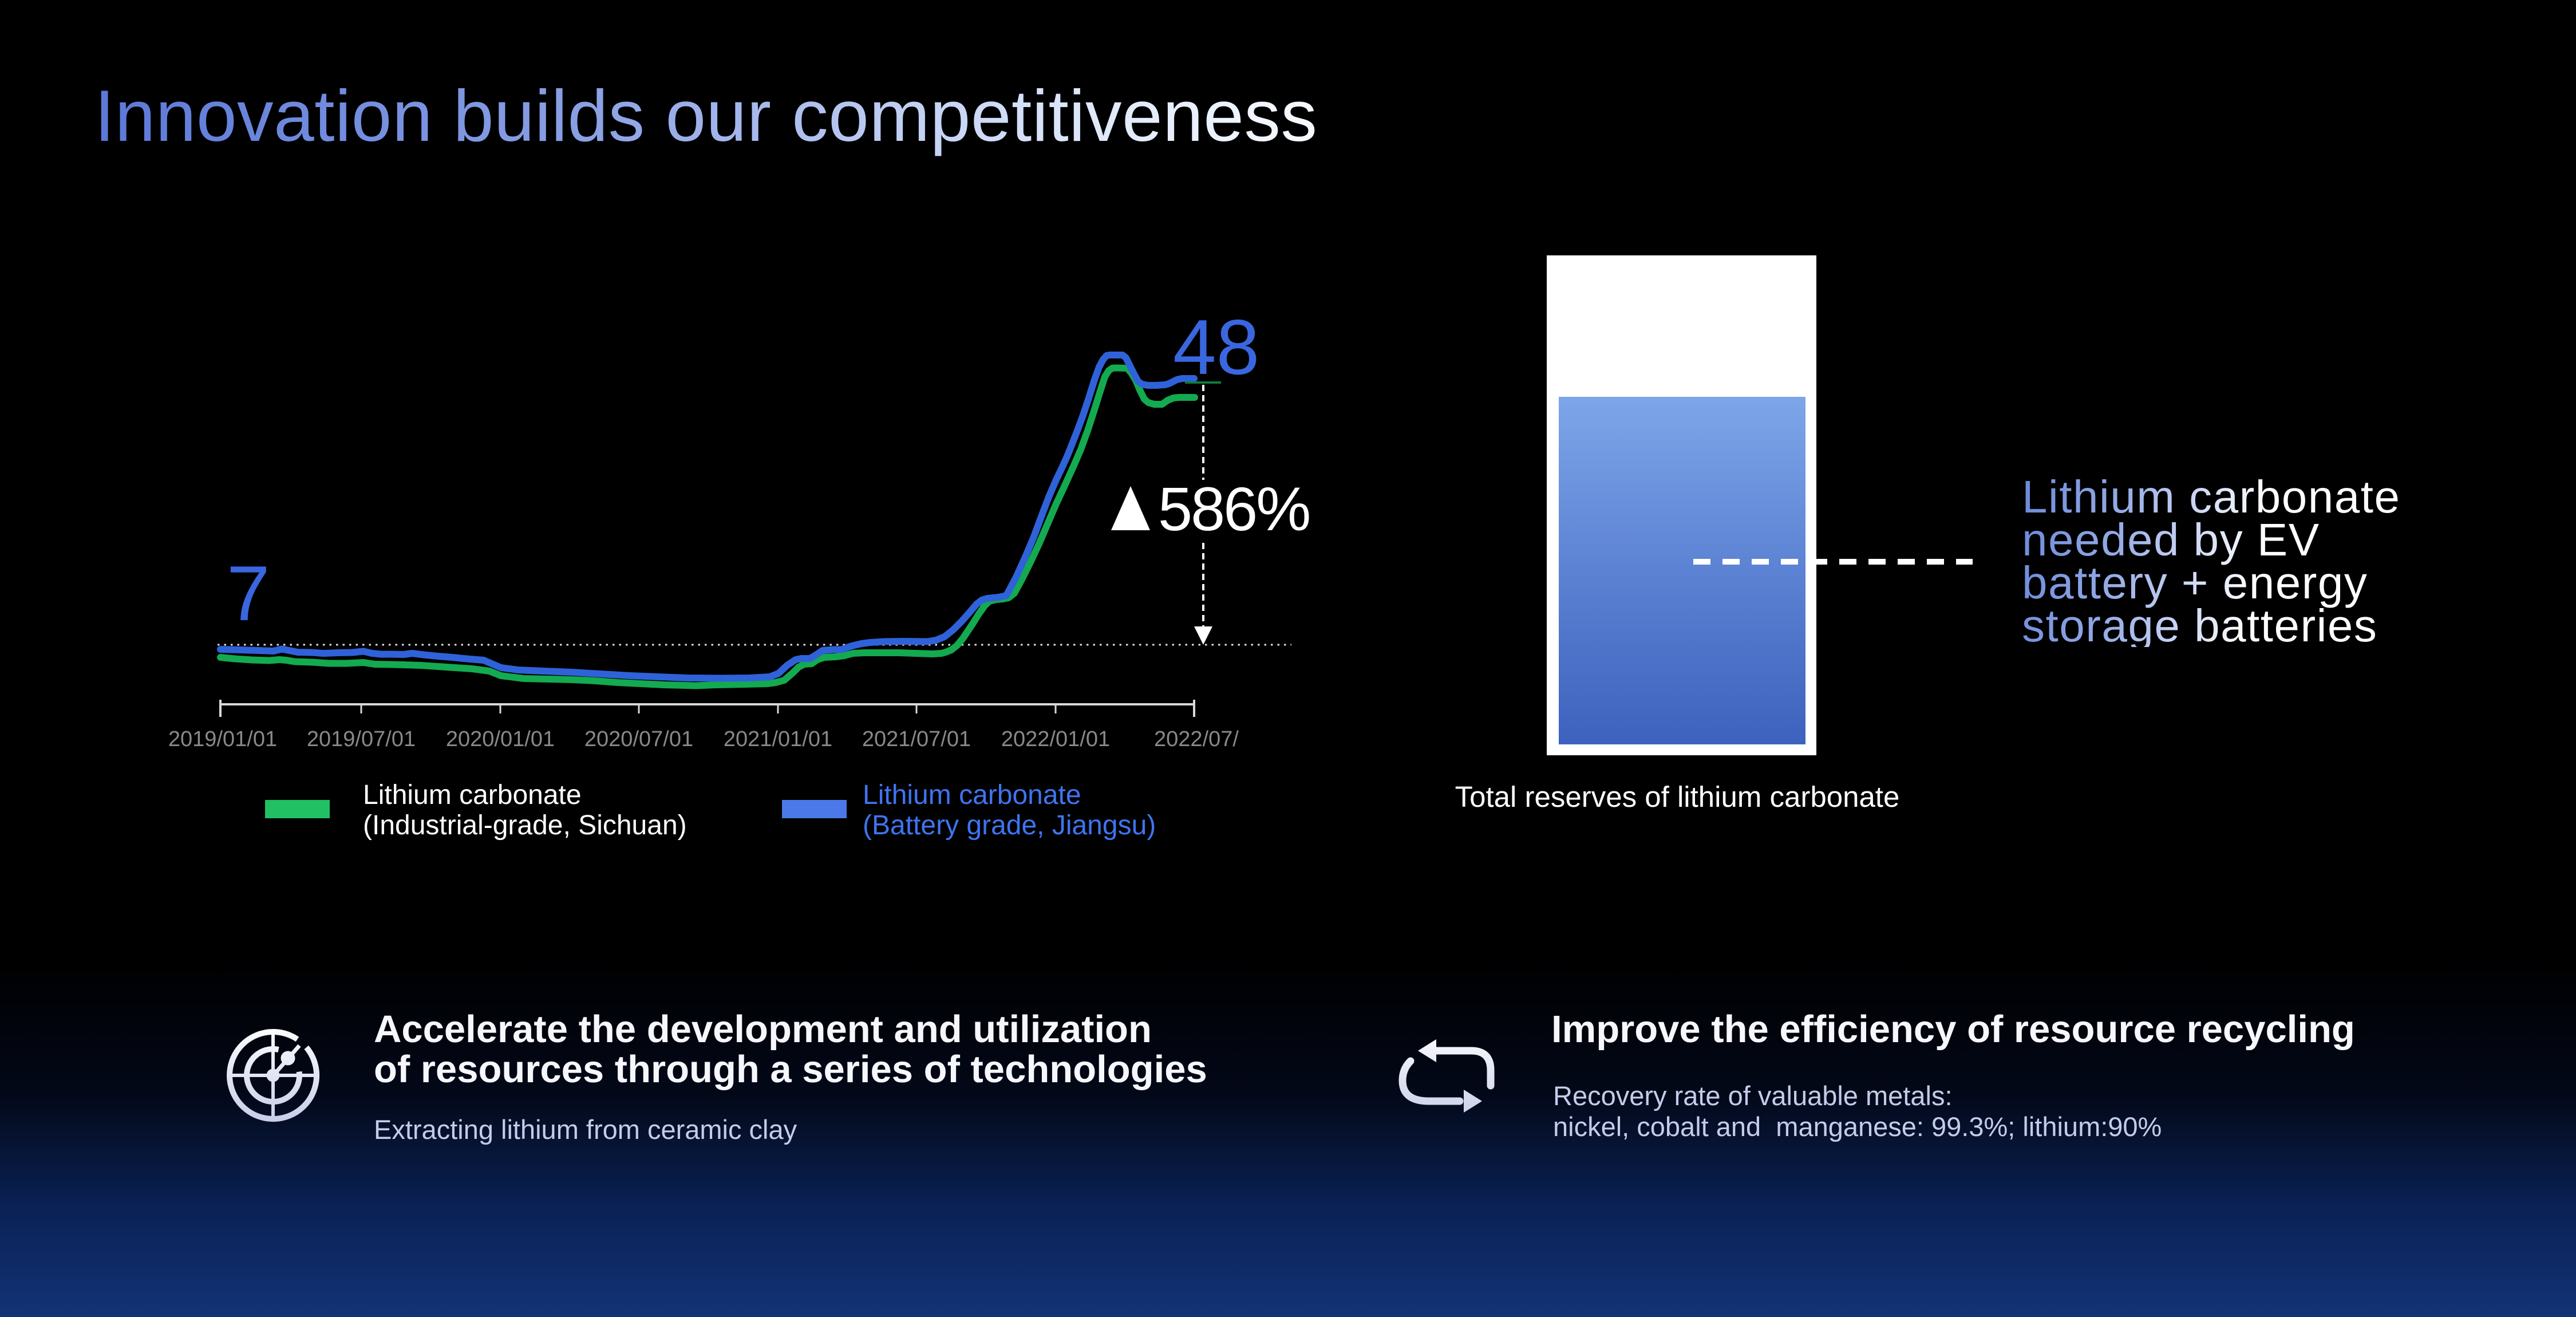  Describe the element at coordinates (778, 739) in the screenshot. I see `svg-text: 2021/01/01` at that location.